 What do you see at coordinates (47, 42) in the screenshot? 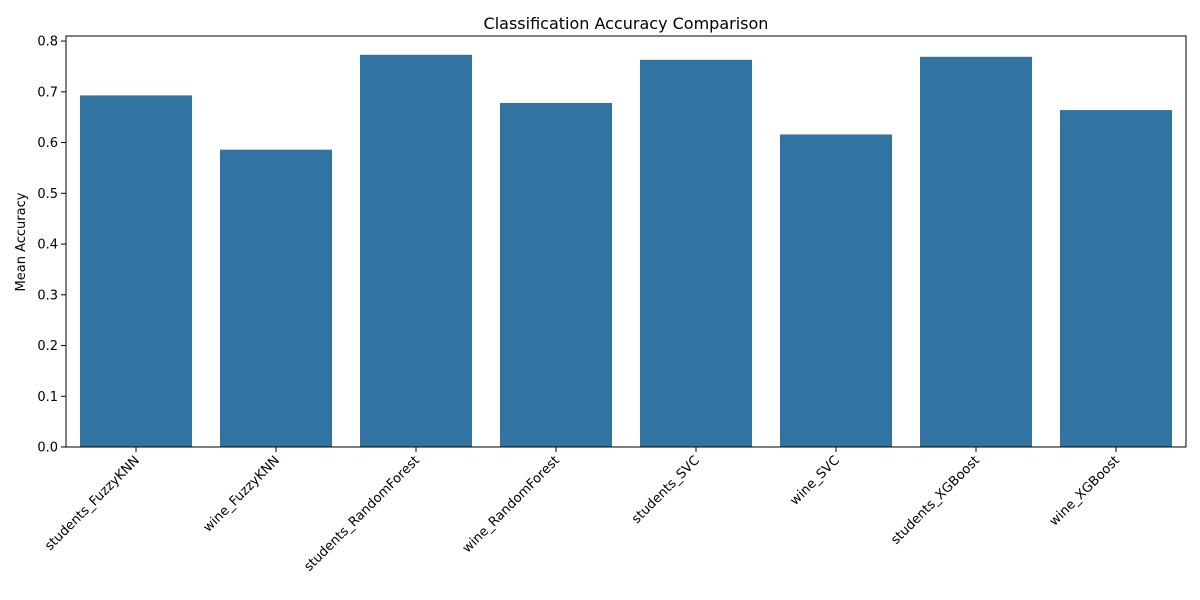
I see `y-tick-label: 0.8` at bounding box center [47, 42].